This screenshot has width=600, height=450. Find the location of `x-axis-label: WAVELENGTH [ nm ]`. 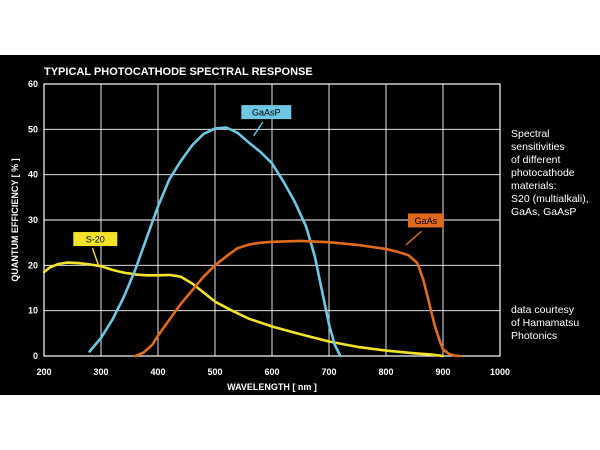

x-axis-label: WAVELENGTH [ nm ] is located at coordinates (272, 387).